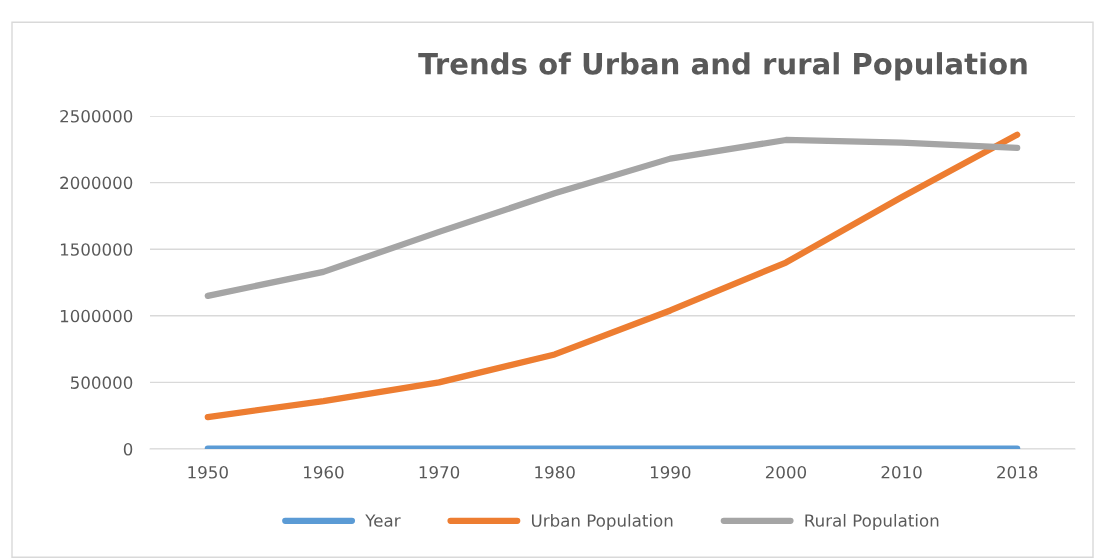  What do you see at coordinates (96, 316) in the screenshot?
I see `y-tick-label: 1000000` at bounding box center [96, 316].